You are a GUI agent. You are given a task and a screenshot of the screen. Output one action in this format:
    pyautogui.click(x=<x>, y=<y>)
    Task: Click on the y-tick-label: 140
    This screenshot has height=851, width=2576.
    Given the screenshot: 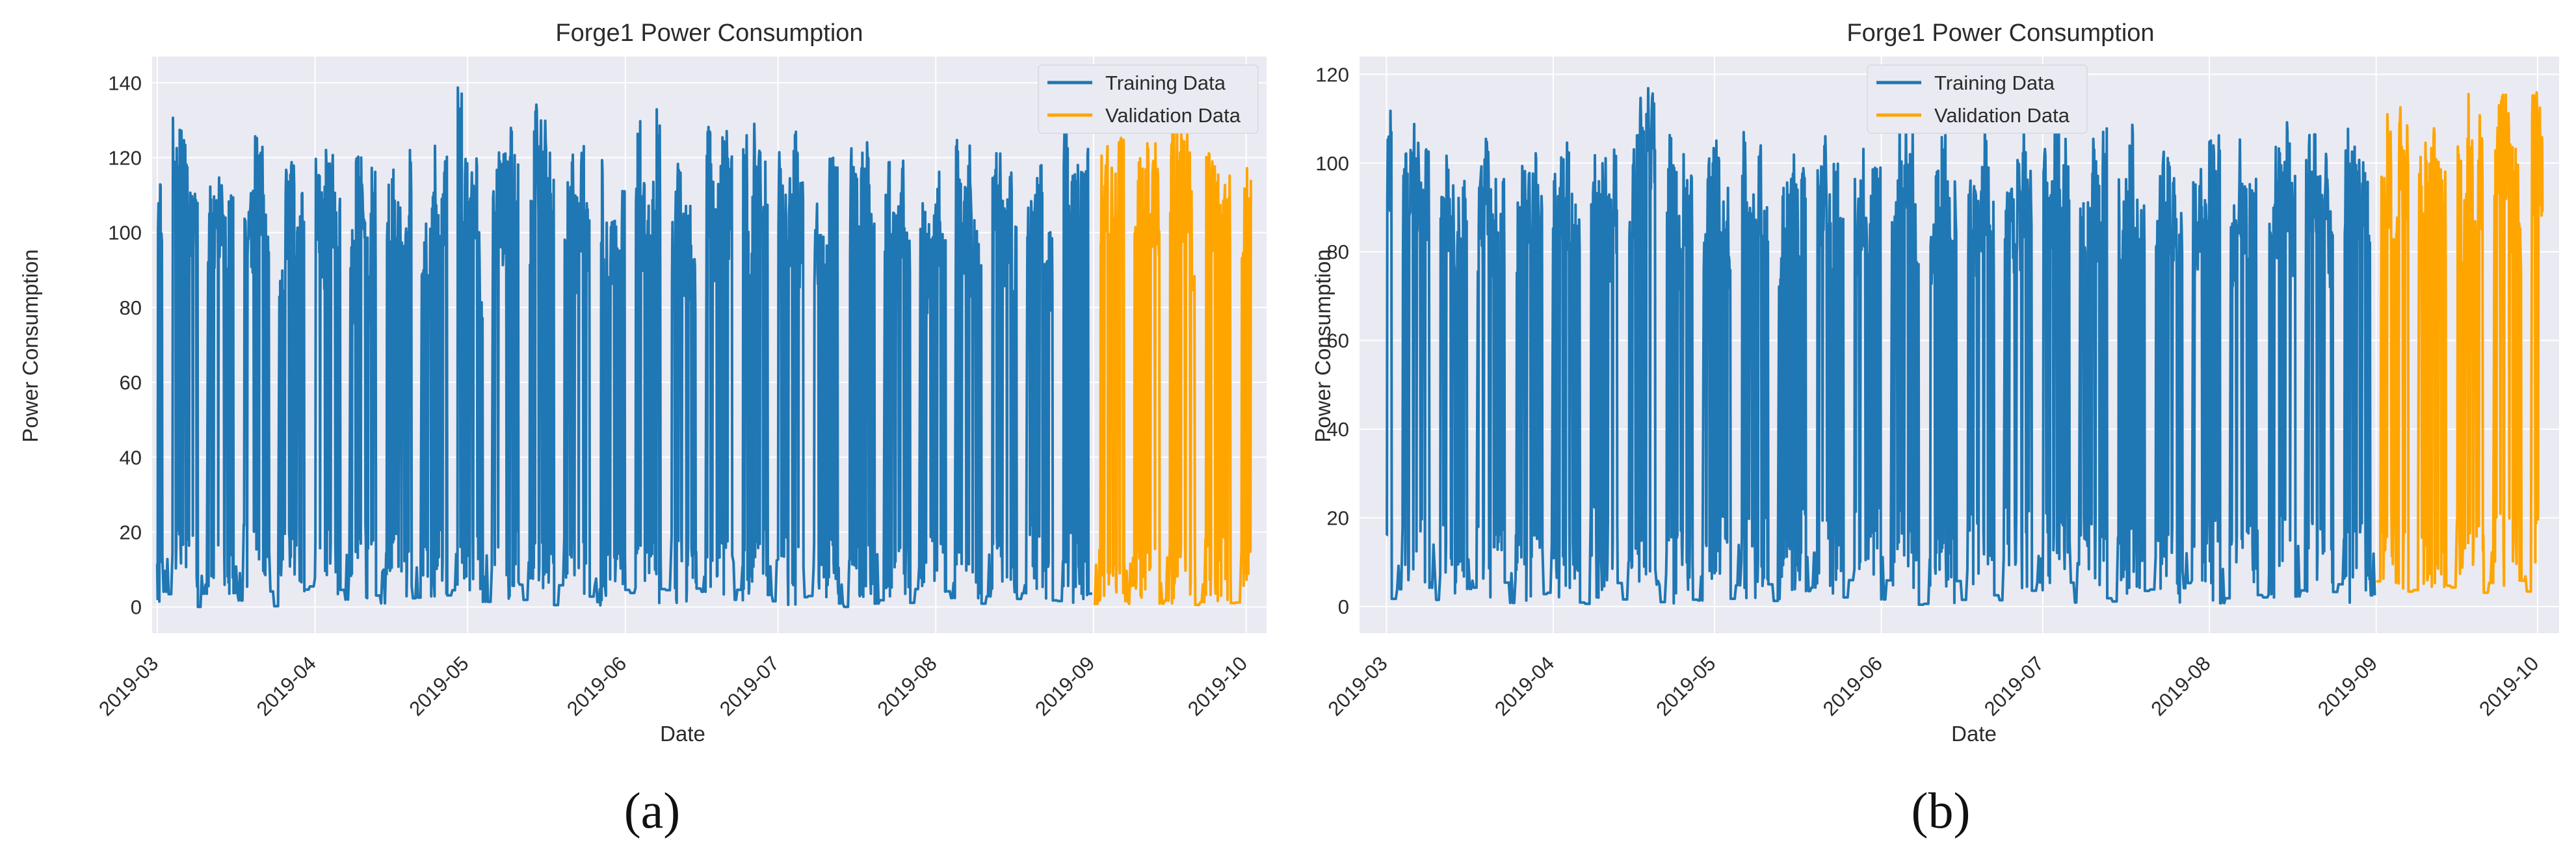 What is the action you would take?
    pyautogui.click(x=125, y=83)
    